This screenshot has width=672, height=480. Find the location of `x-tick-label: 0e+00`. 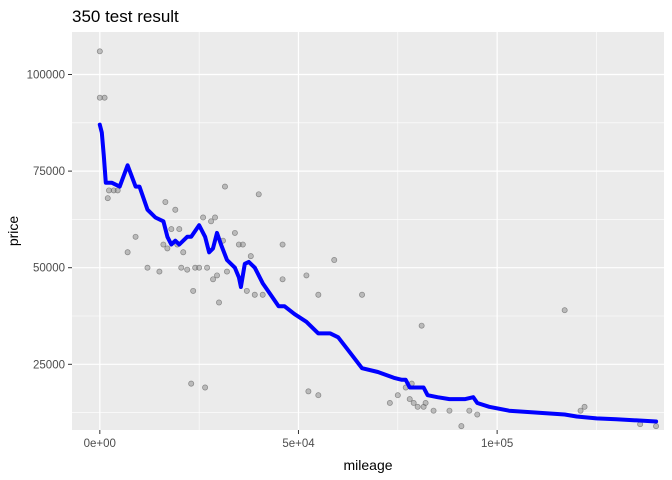

x-tick-label: 0e+00 is located at coordinates (100, 444).